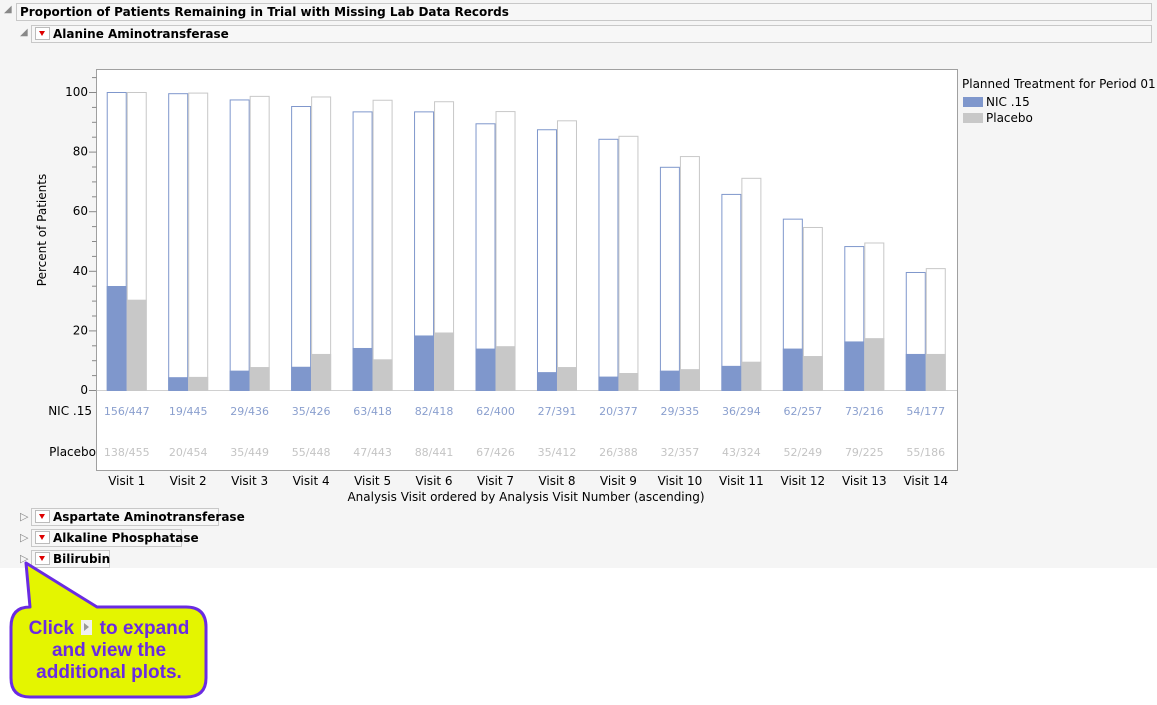 The height and width of the screenshot is (705, 1157). What do you see at coordinates (149, 517) in the screenshot?
I see `section-label: Aspartate Aminotransferase` at bounding box center [149, 517].